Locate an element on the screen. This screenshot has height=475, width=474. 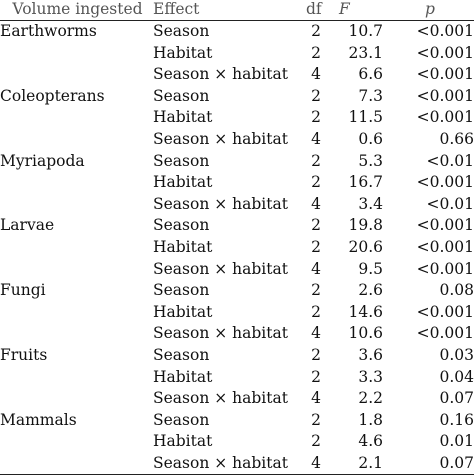
row-f-value: 10.6 is located at coordinates (365, 333).